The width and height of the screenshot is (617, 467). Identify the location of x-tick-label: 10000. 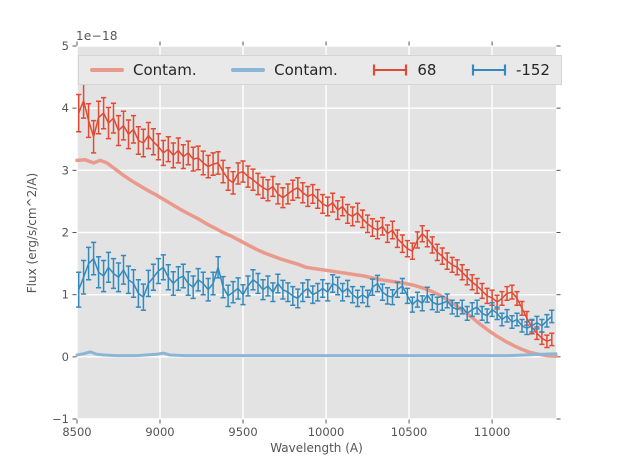
(326, 432).